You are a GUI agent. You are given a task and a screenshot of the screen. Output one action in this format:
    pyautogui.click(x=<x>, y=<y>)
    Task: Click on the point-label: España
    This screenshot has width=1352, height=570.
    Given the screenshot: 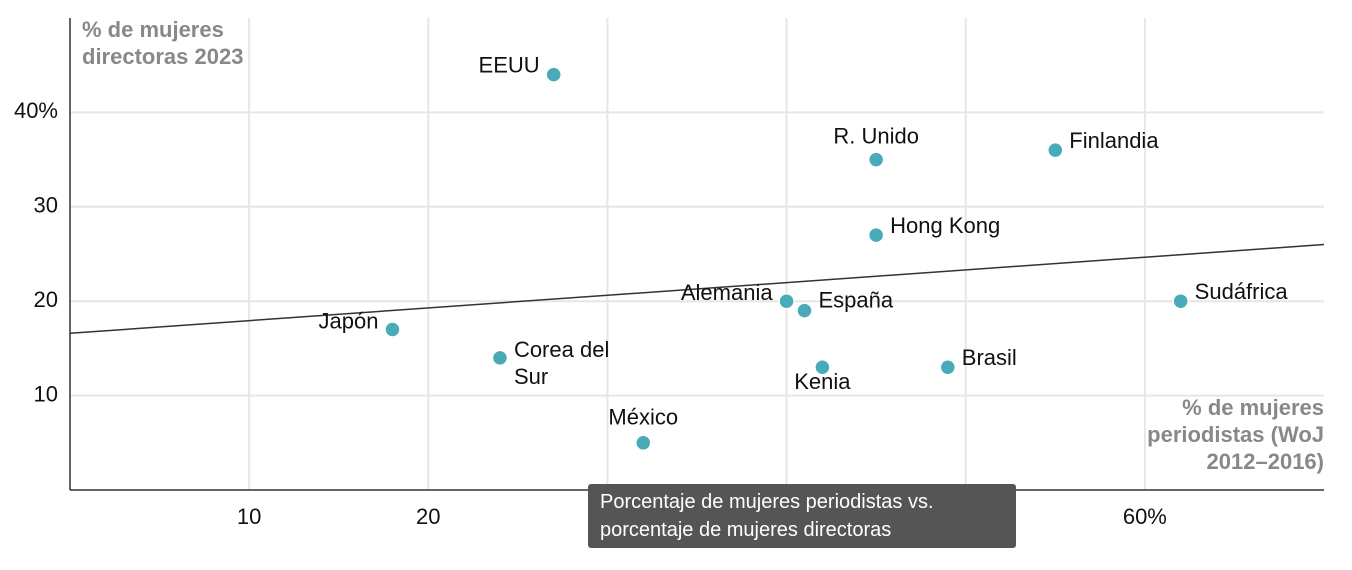 What is the action you would take?
    pyautogui.click(x=855, y=299)
    